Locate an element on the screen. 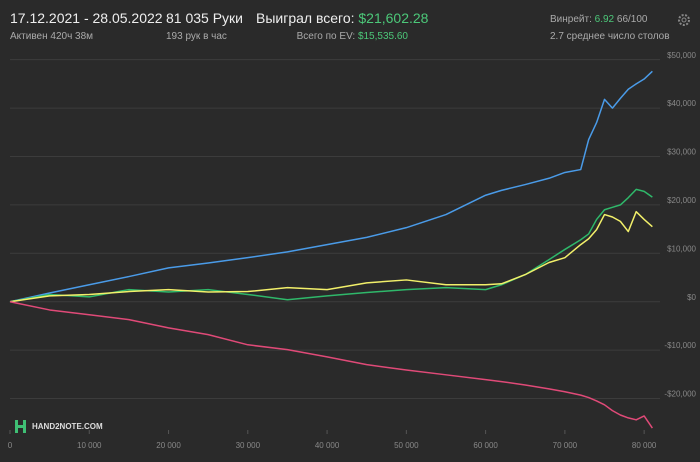  y-tick-label: -$20,000 is located at coordinates (680, 394).